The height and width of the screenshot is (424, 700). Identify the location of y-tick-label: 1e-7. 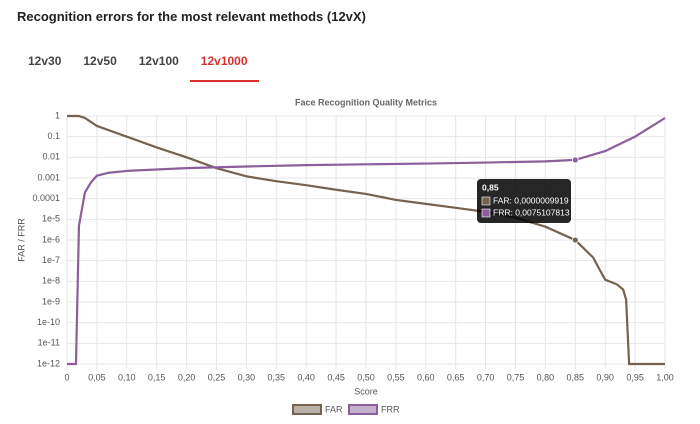
(51, 260).